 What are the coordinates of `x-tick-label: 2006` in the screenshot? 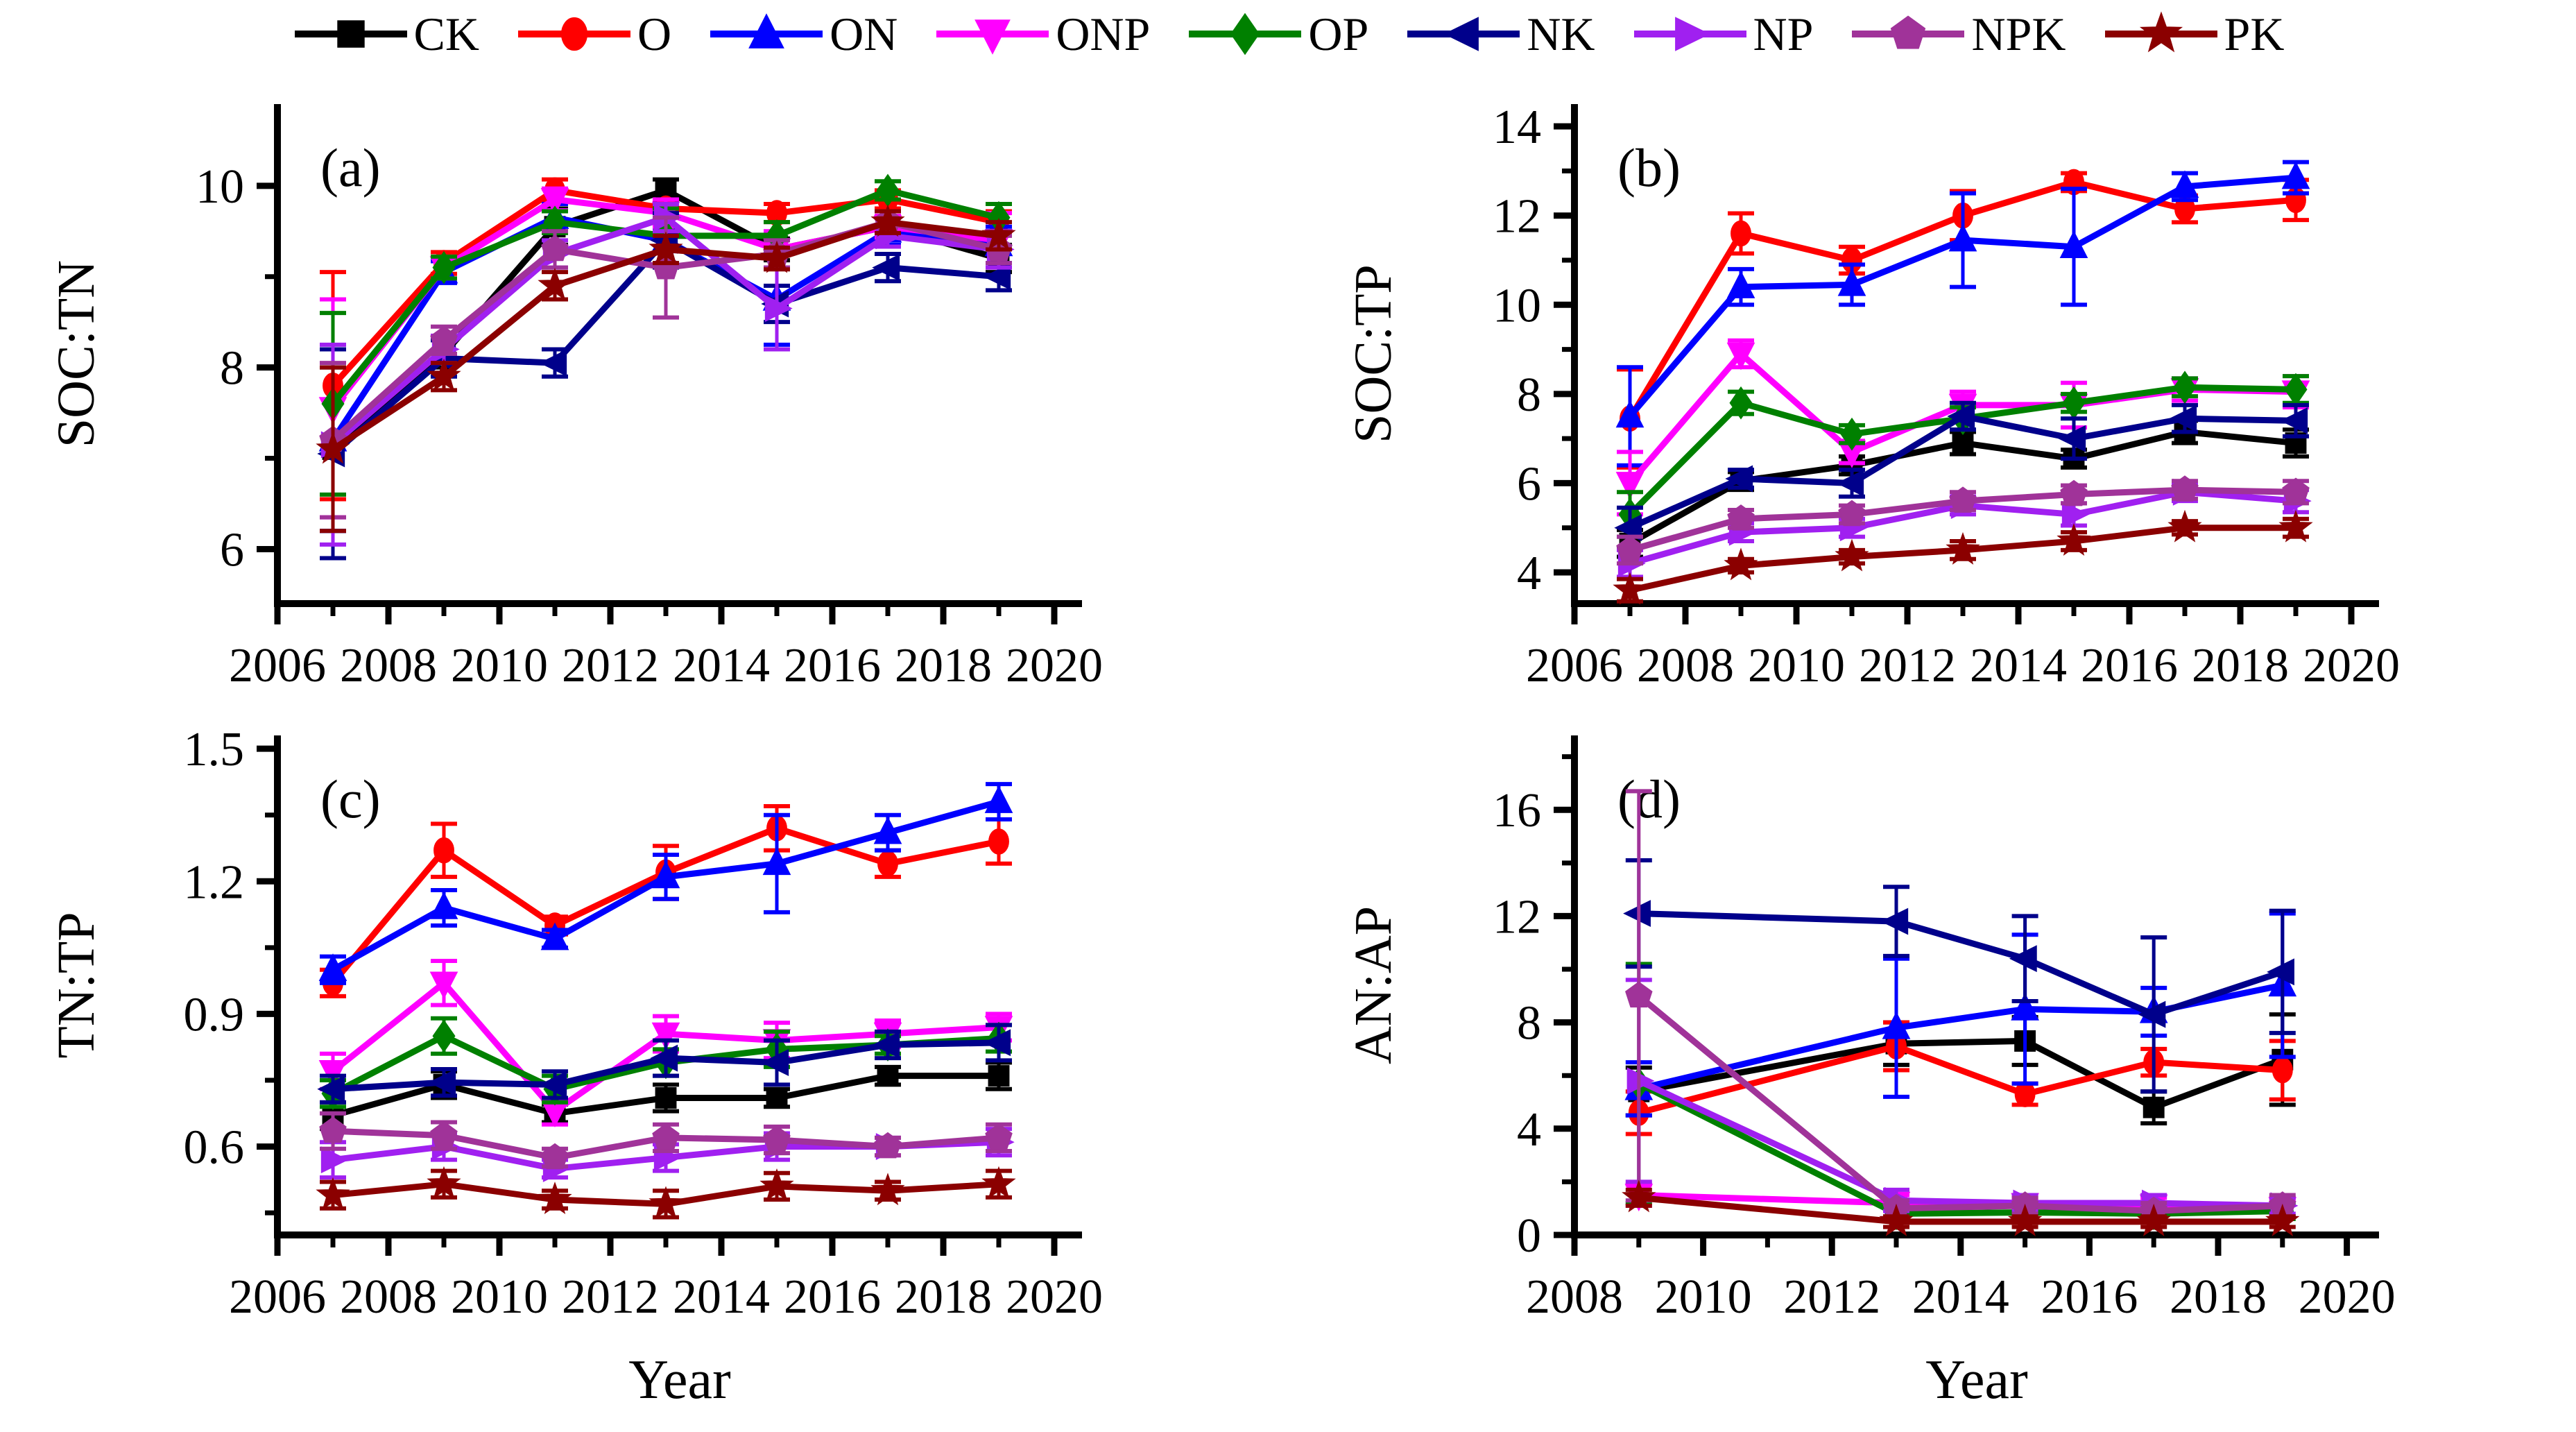 It's located at (277, 1297).